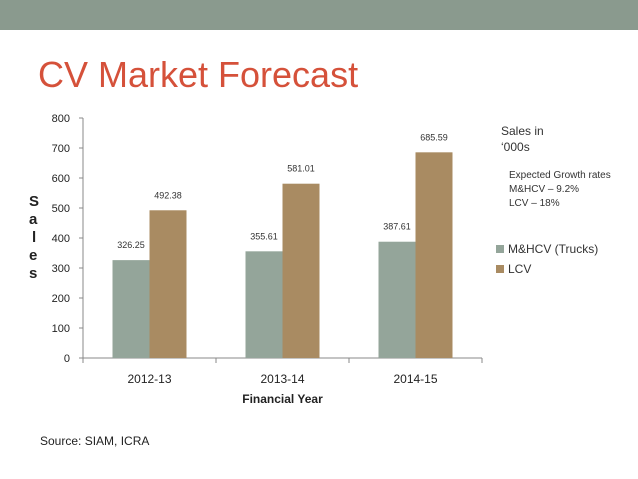  Describe the element at coordinates (131, 245) in the screenshot. I see `data-label: 326.25` at that location.